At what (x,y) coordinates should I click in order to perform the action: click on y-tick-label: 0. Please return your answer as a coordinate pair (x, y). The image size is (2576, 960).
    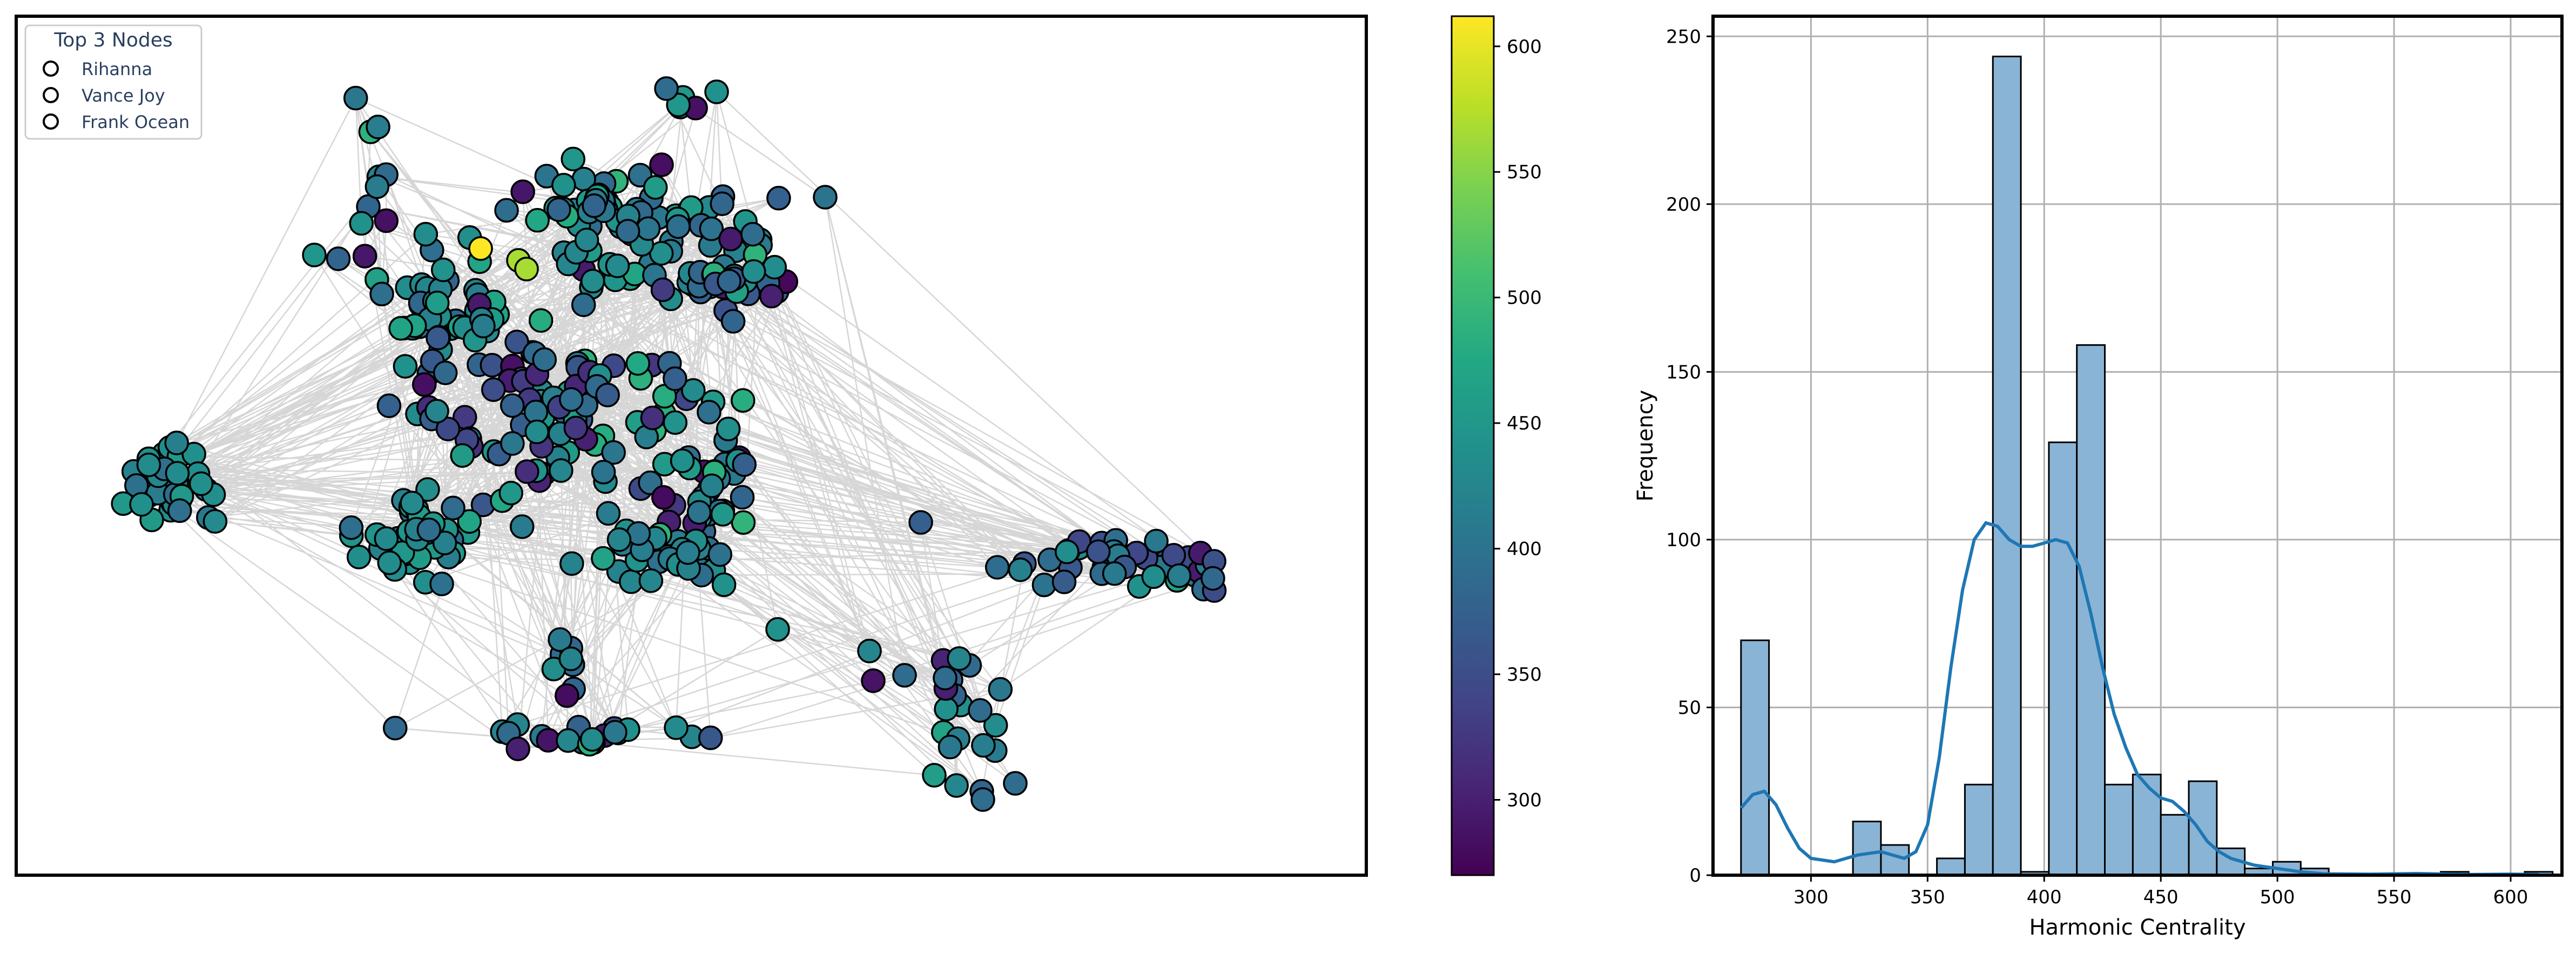
    Looking at the image, I should click on (1695, 876).